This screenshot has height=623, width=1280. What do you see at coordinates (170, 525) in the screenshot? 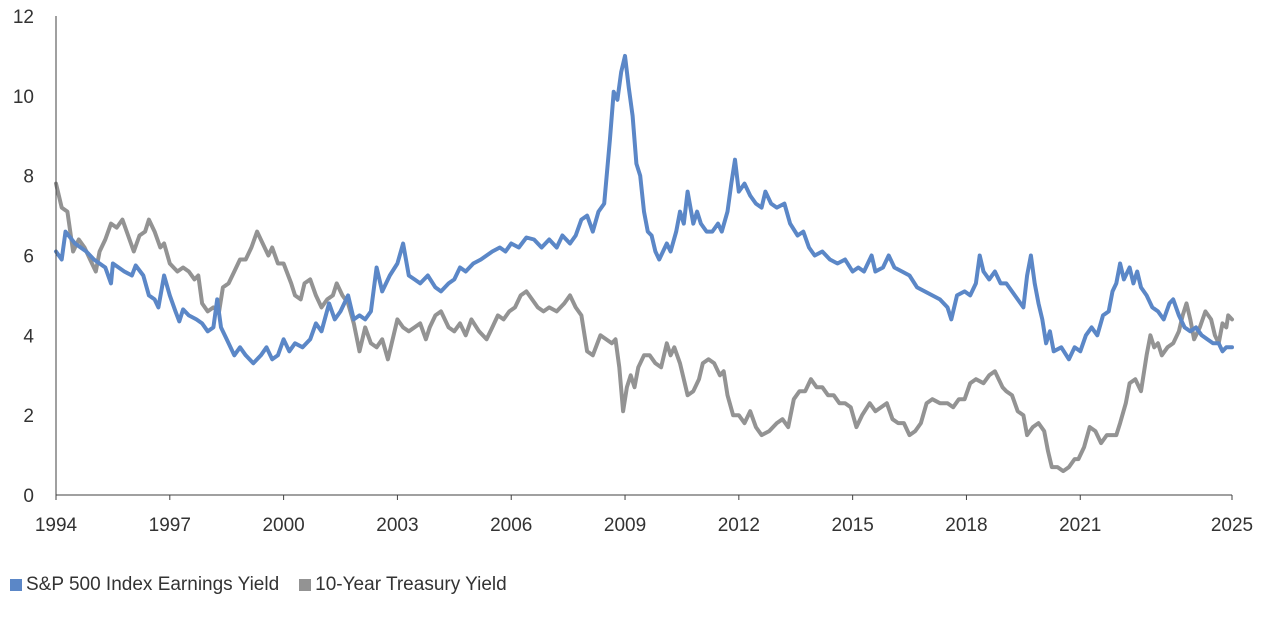
I see `x-tick-label: 1997` at bounding box center [170, 525].